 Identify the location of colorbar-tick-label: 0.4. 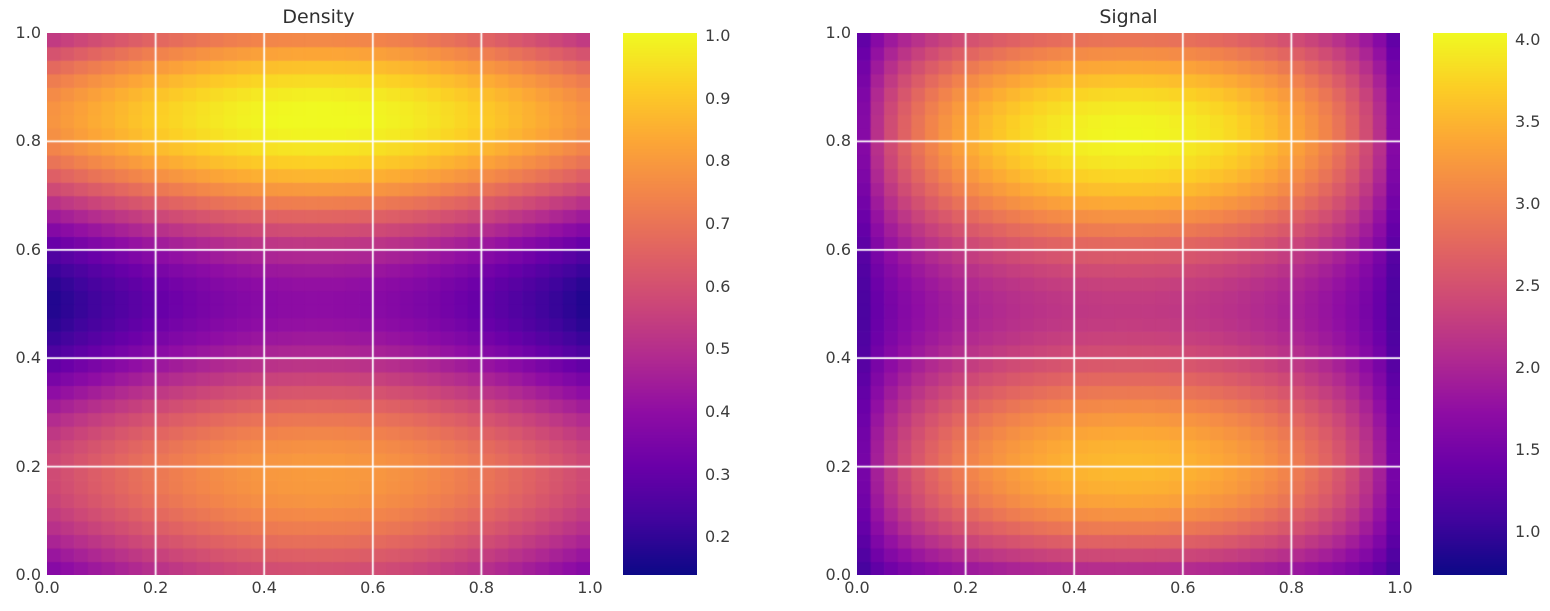
(718, 412).